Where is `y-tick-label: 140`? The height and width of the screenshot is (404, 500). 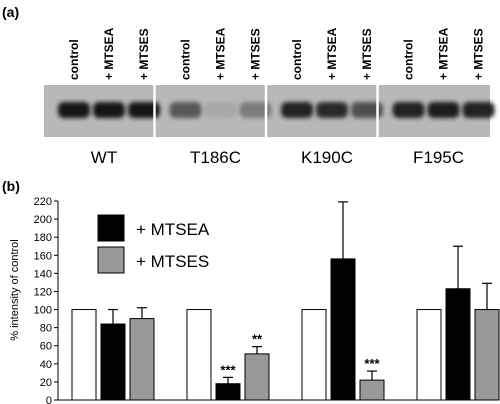 y-tick-label: 140 is located at coordinates (43, 274).